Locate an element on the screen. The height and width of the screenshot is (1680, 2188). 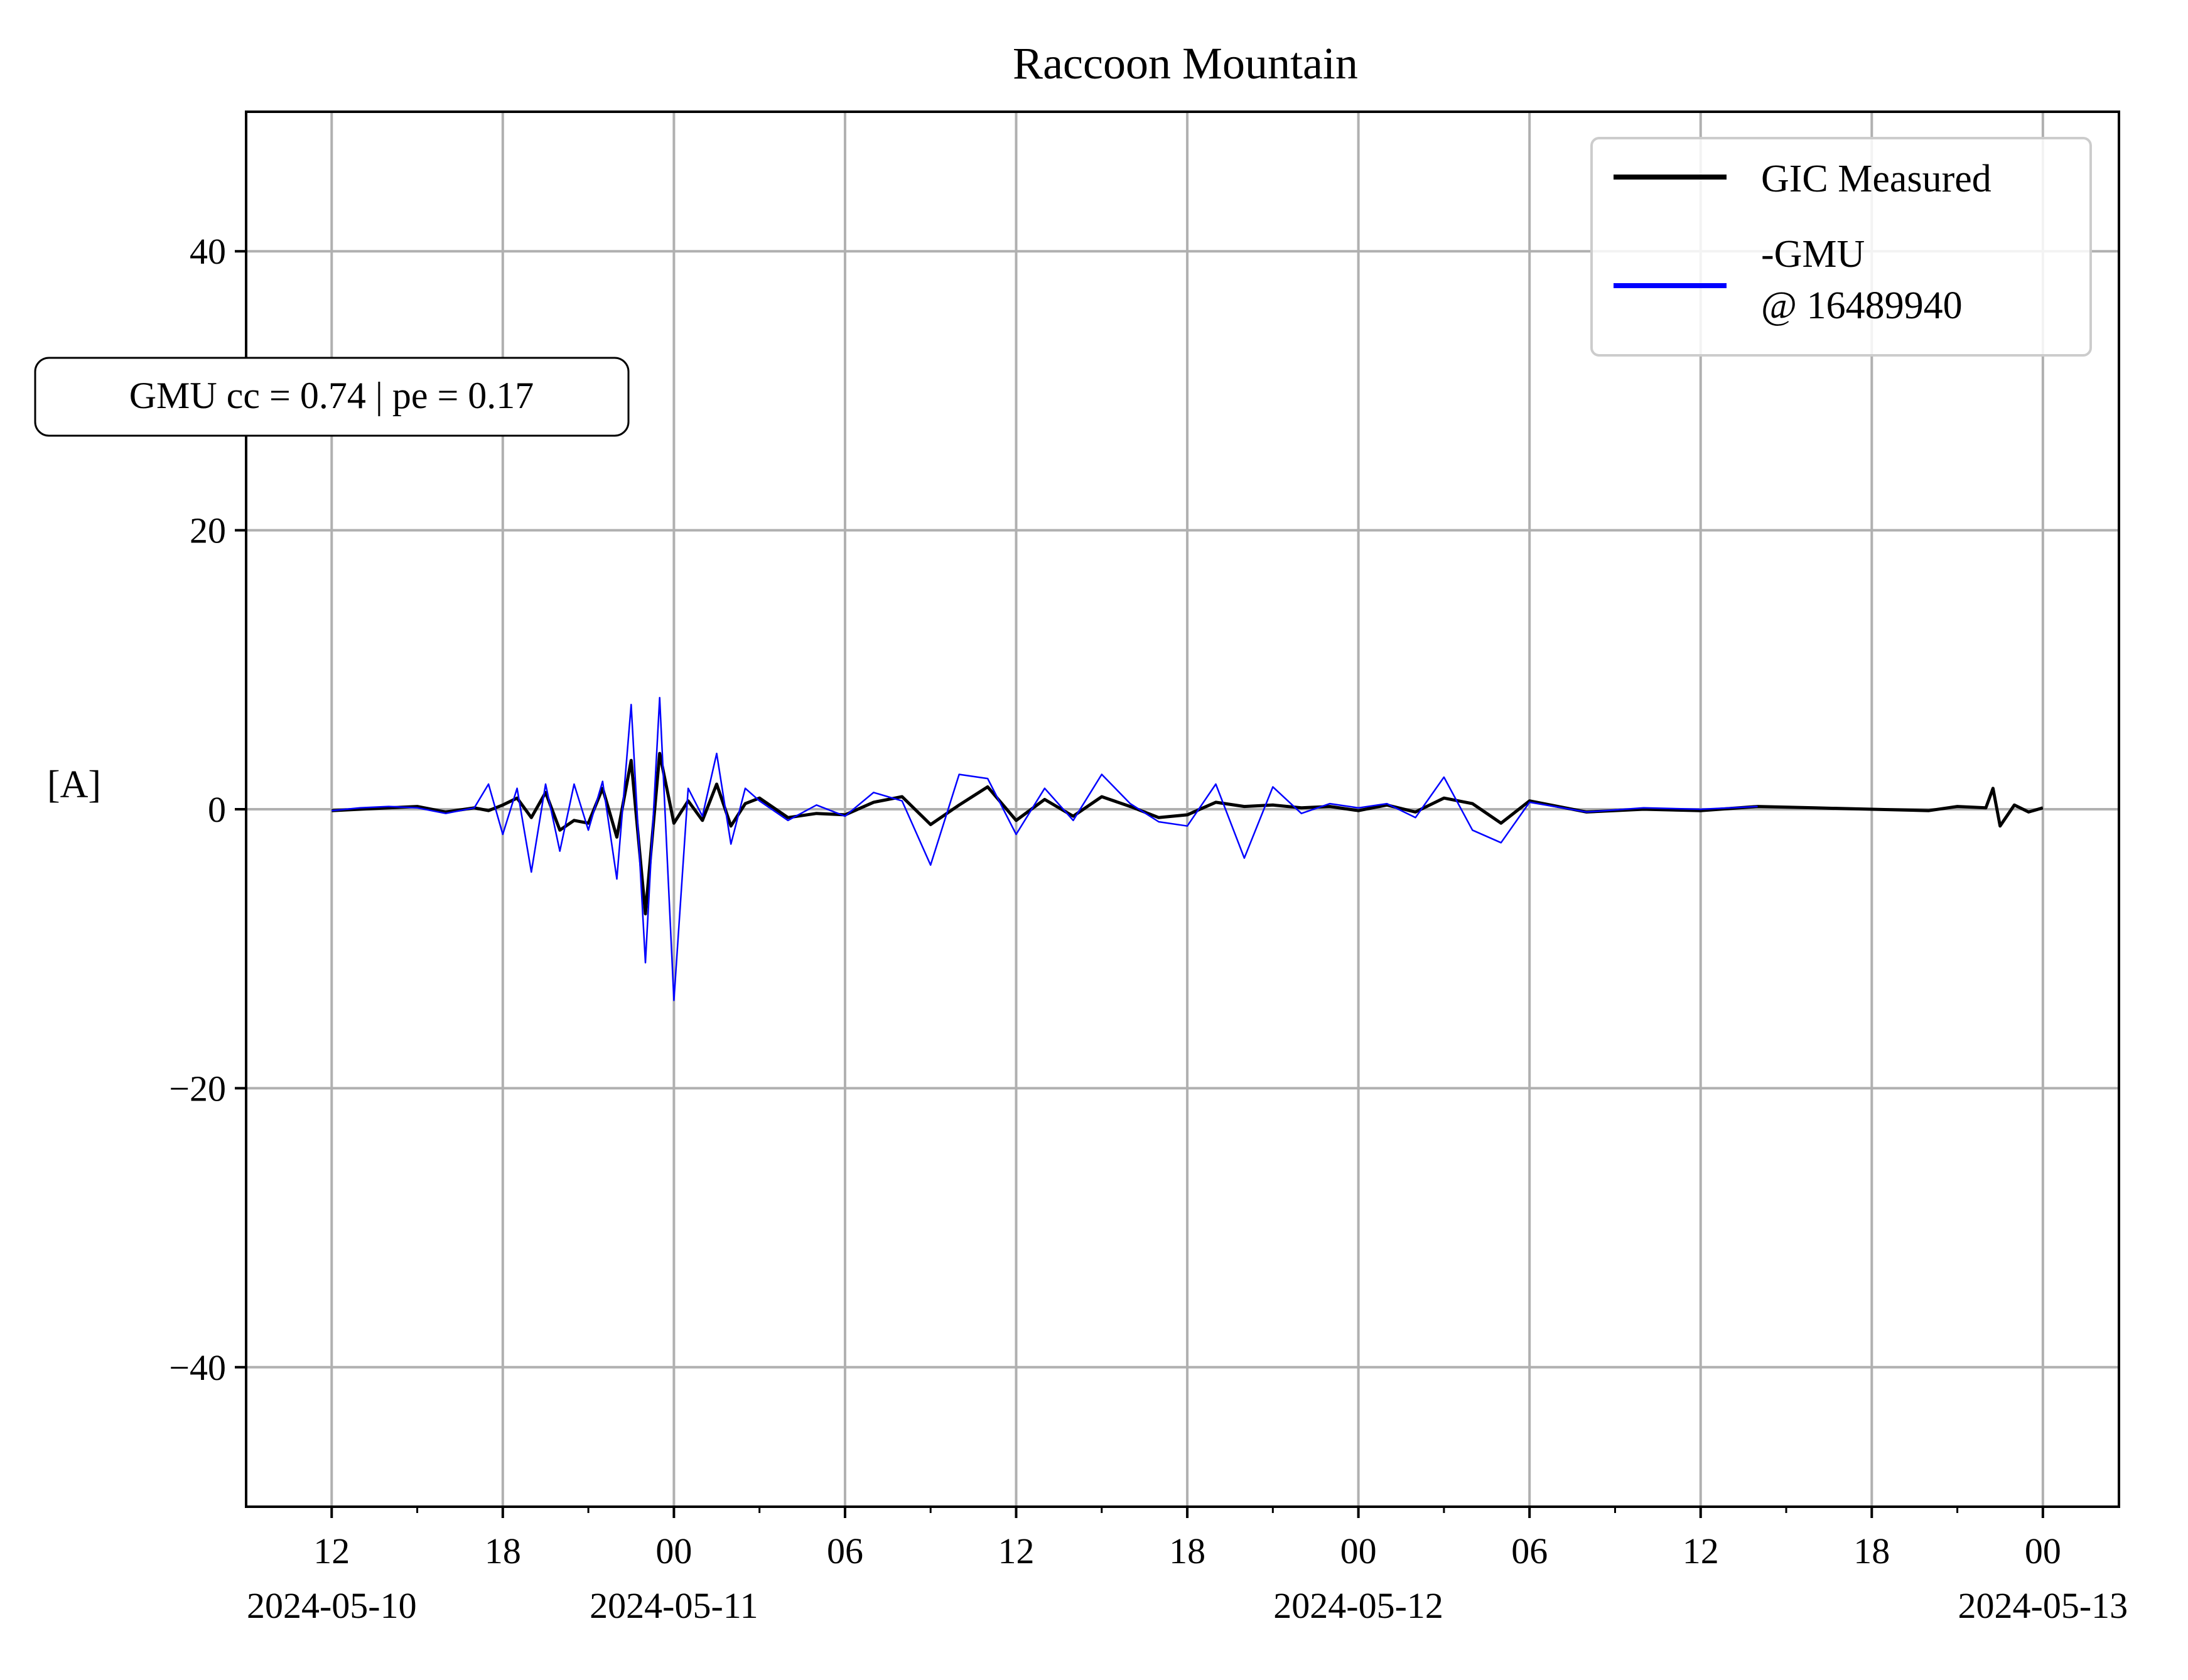
legend-label-gic-measured: GIC Measured is located at coordinates (1876, 179).